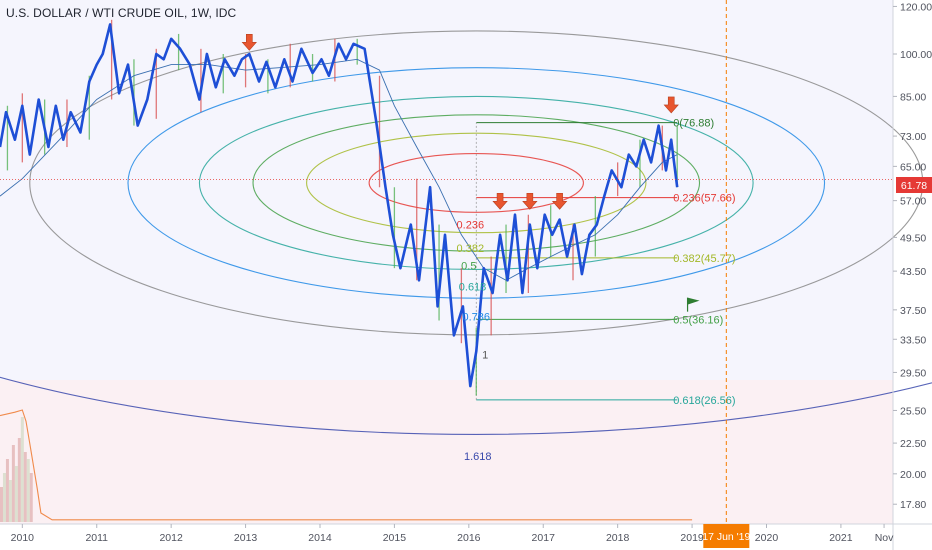 This screenshot has height=550, width=932. I want to click on fib-circle-label: 1, so click(485, 356).